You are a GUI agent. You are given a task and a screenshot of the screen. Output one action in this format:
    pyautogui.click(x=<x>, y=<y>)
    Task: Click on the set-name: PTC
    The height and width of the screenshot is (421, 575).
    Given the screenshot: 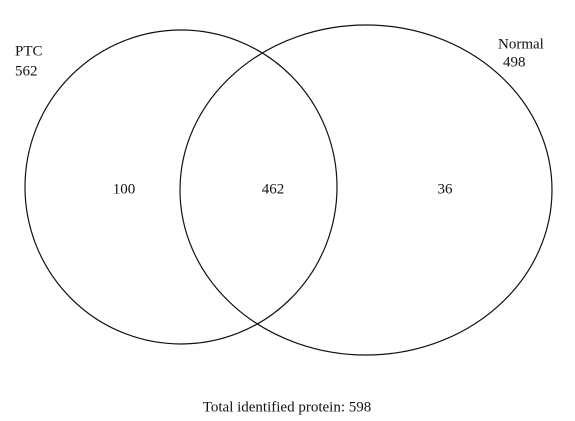 What is the action you would take?
    pyautogui.click(x=29, y=51)
    